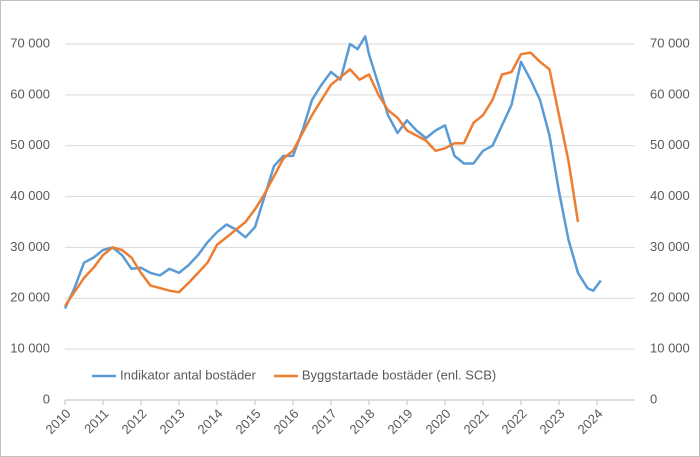 The width and height of the screenshot is (700, 457). What do you see at coordinates (30, 246) in the screenshot?
I see `y-tick-label: 30 000` at bounding box center [30, 246].